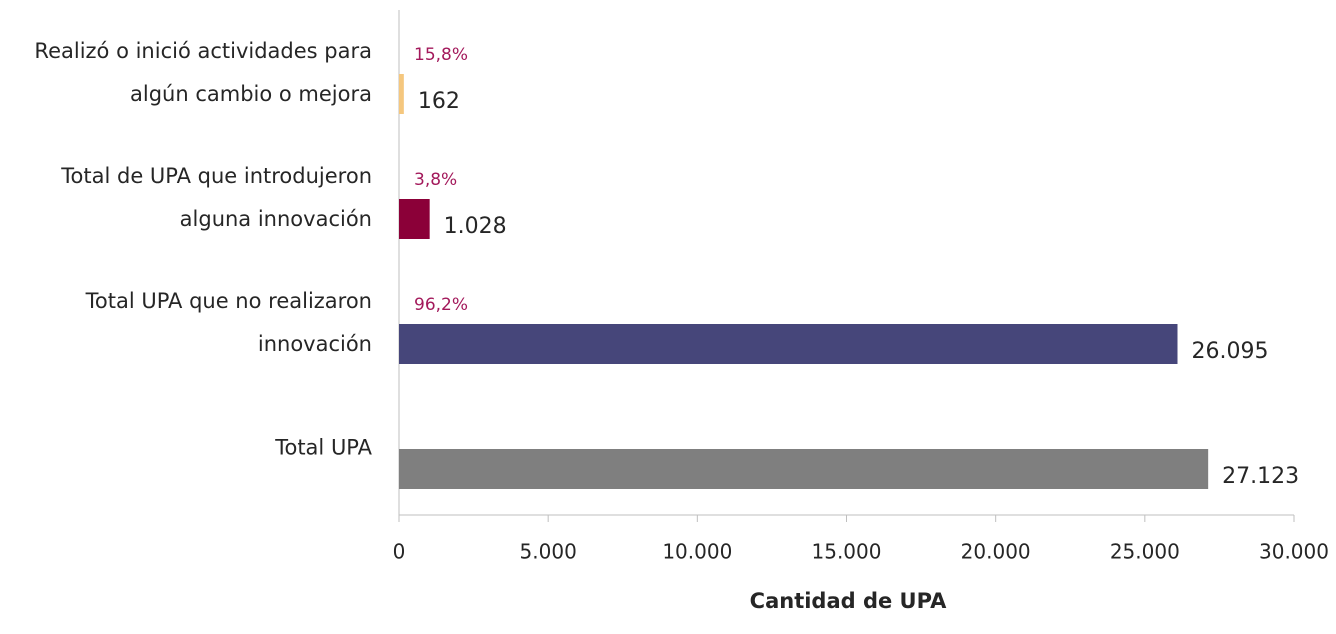 The height and width of the screenshot is (634, 1336). I want to click on category-label: Total UPA, so click(323, 447).